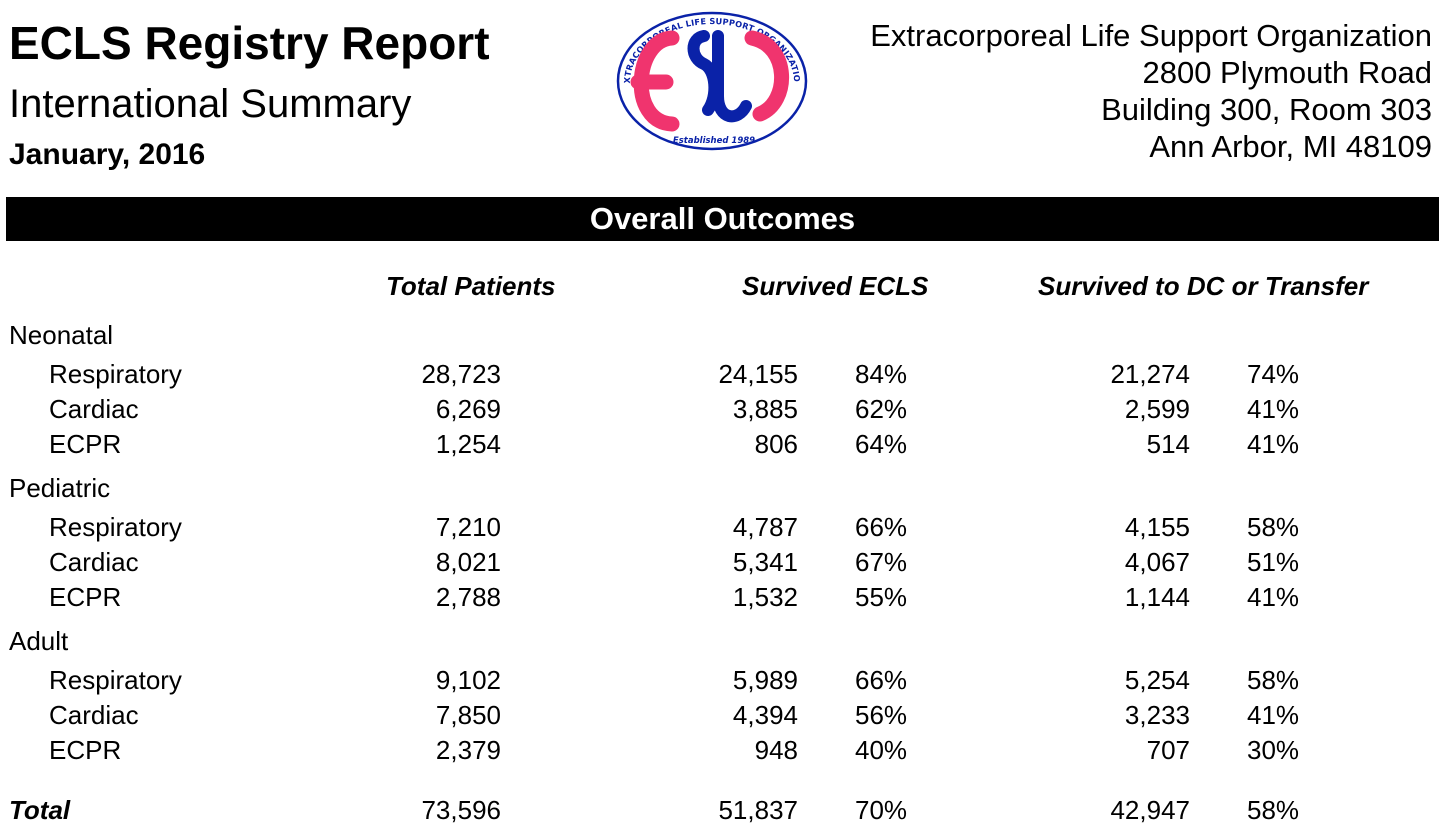 Image resolution: width=1447 pixels, height=835 pixels. What do you see at coordinates (1157, 597) in the screenshot?
I see `survived-dc-value: 1,144` at bounding box center [1157, 597].